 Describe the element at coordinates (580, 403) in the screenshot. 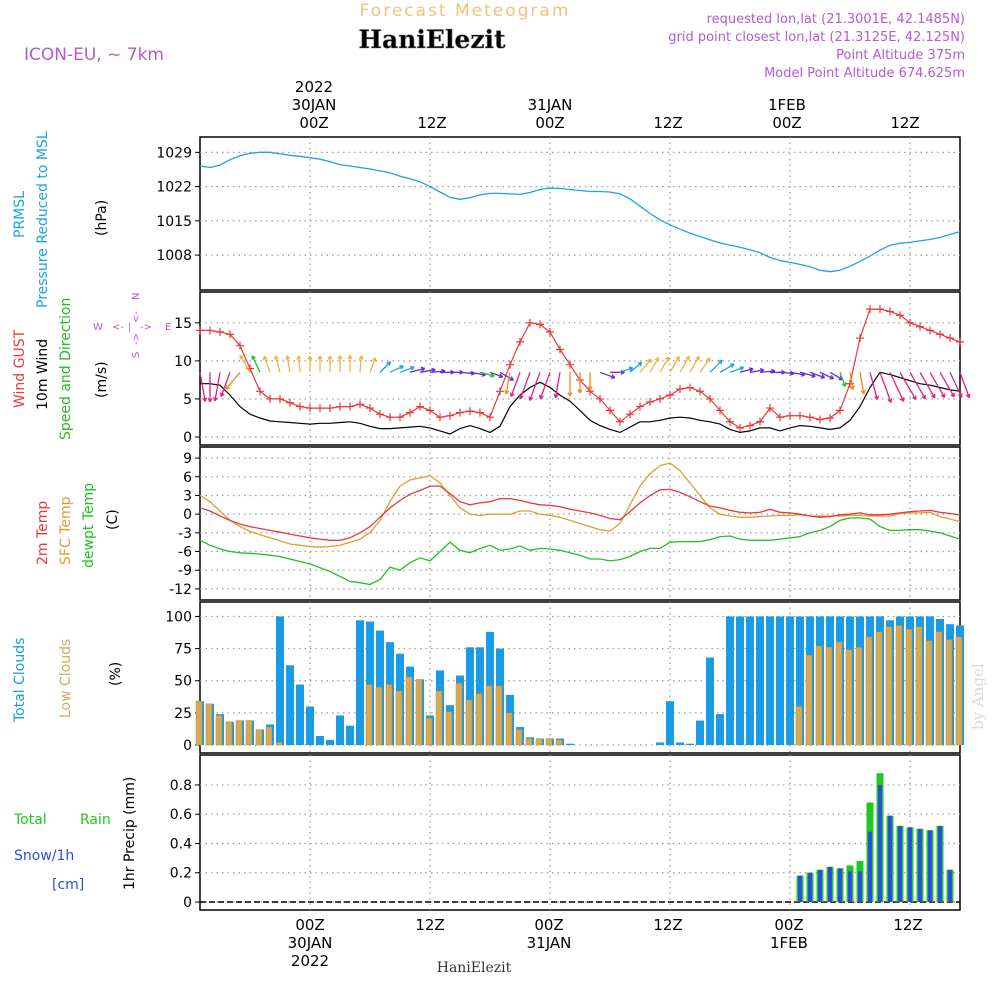

I see `wind-speed-line` at that location.